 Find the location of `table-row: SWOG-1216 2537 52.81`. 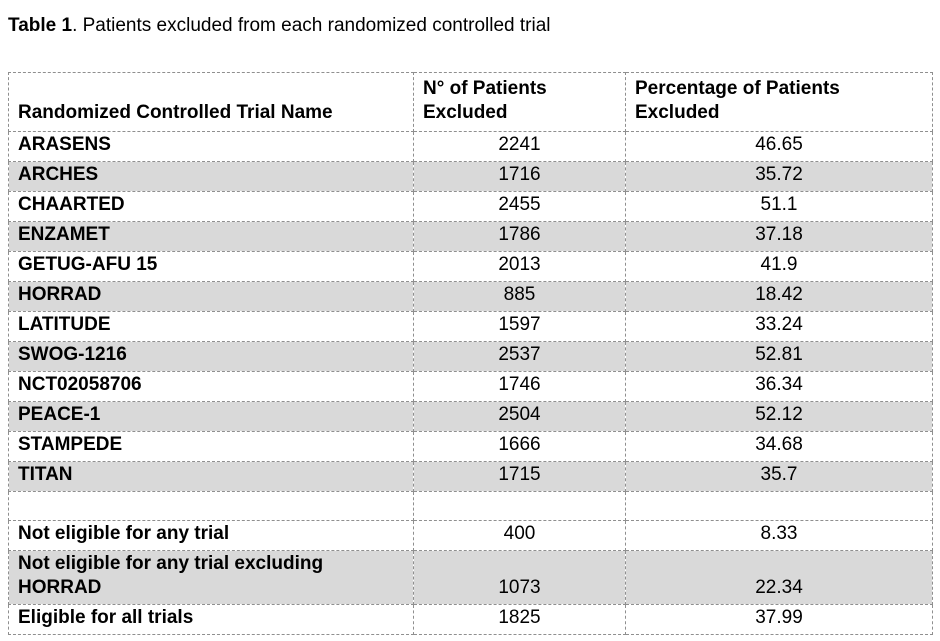

table-row: SWOG-1216 2537 52.81 is located at coordinates (470, 356).